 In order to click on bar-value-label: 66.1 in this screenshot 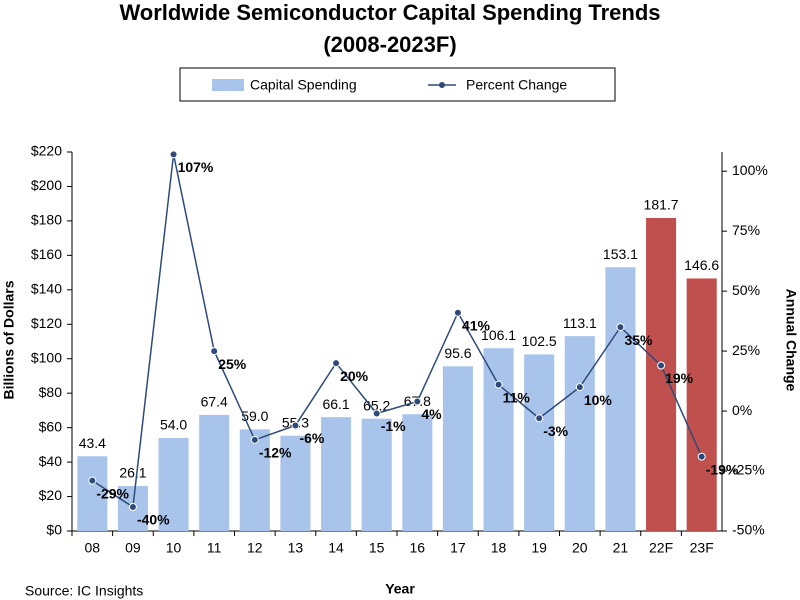, I will do `click(335, 404)`.